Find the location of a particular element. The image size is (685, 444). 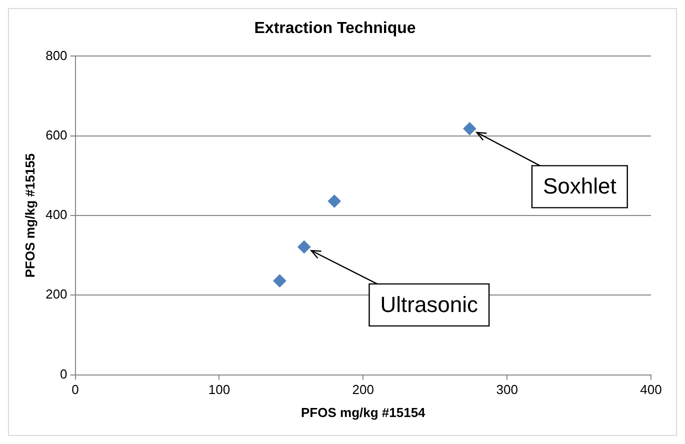

x-tick-label: 0 is located at coordinates (75, 390).